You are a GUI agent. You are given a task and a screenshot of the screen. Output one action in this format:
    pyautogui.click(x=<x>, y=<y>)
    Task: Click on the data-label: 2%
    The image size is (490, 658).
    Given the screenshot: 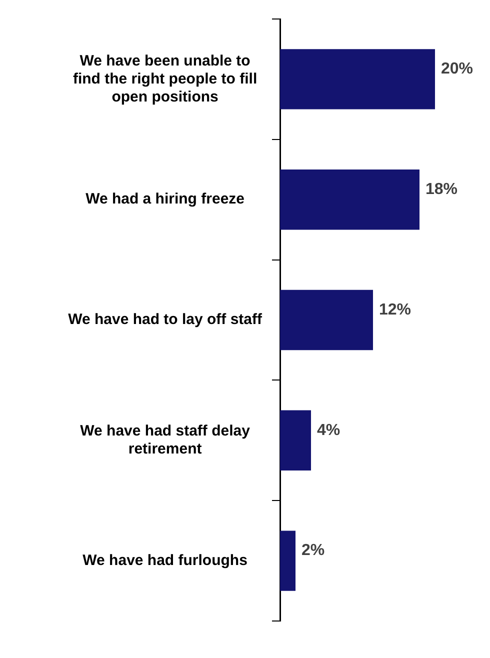 What is the action you would take?
    pyautogui.click(x=313, y=551)
    